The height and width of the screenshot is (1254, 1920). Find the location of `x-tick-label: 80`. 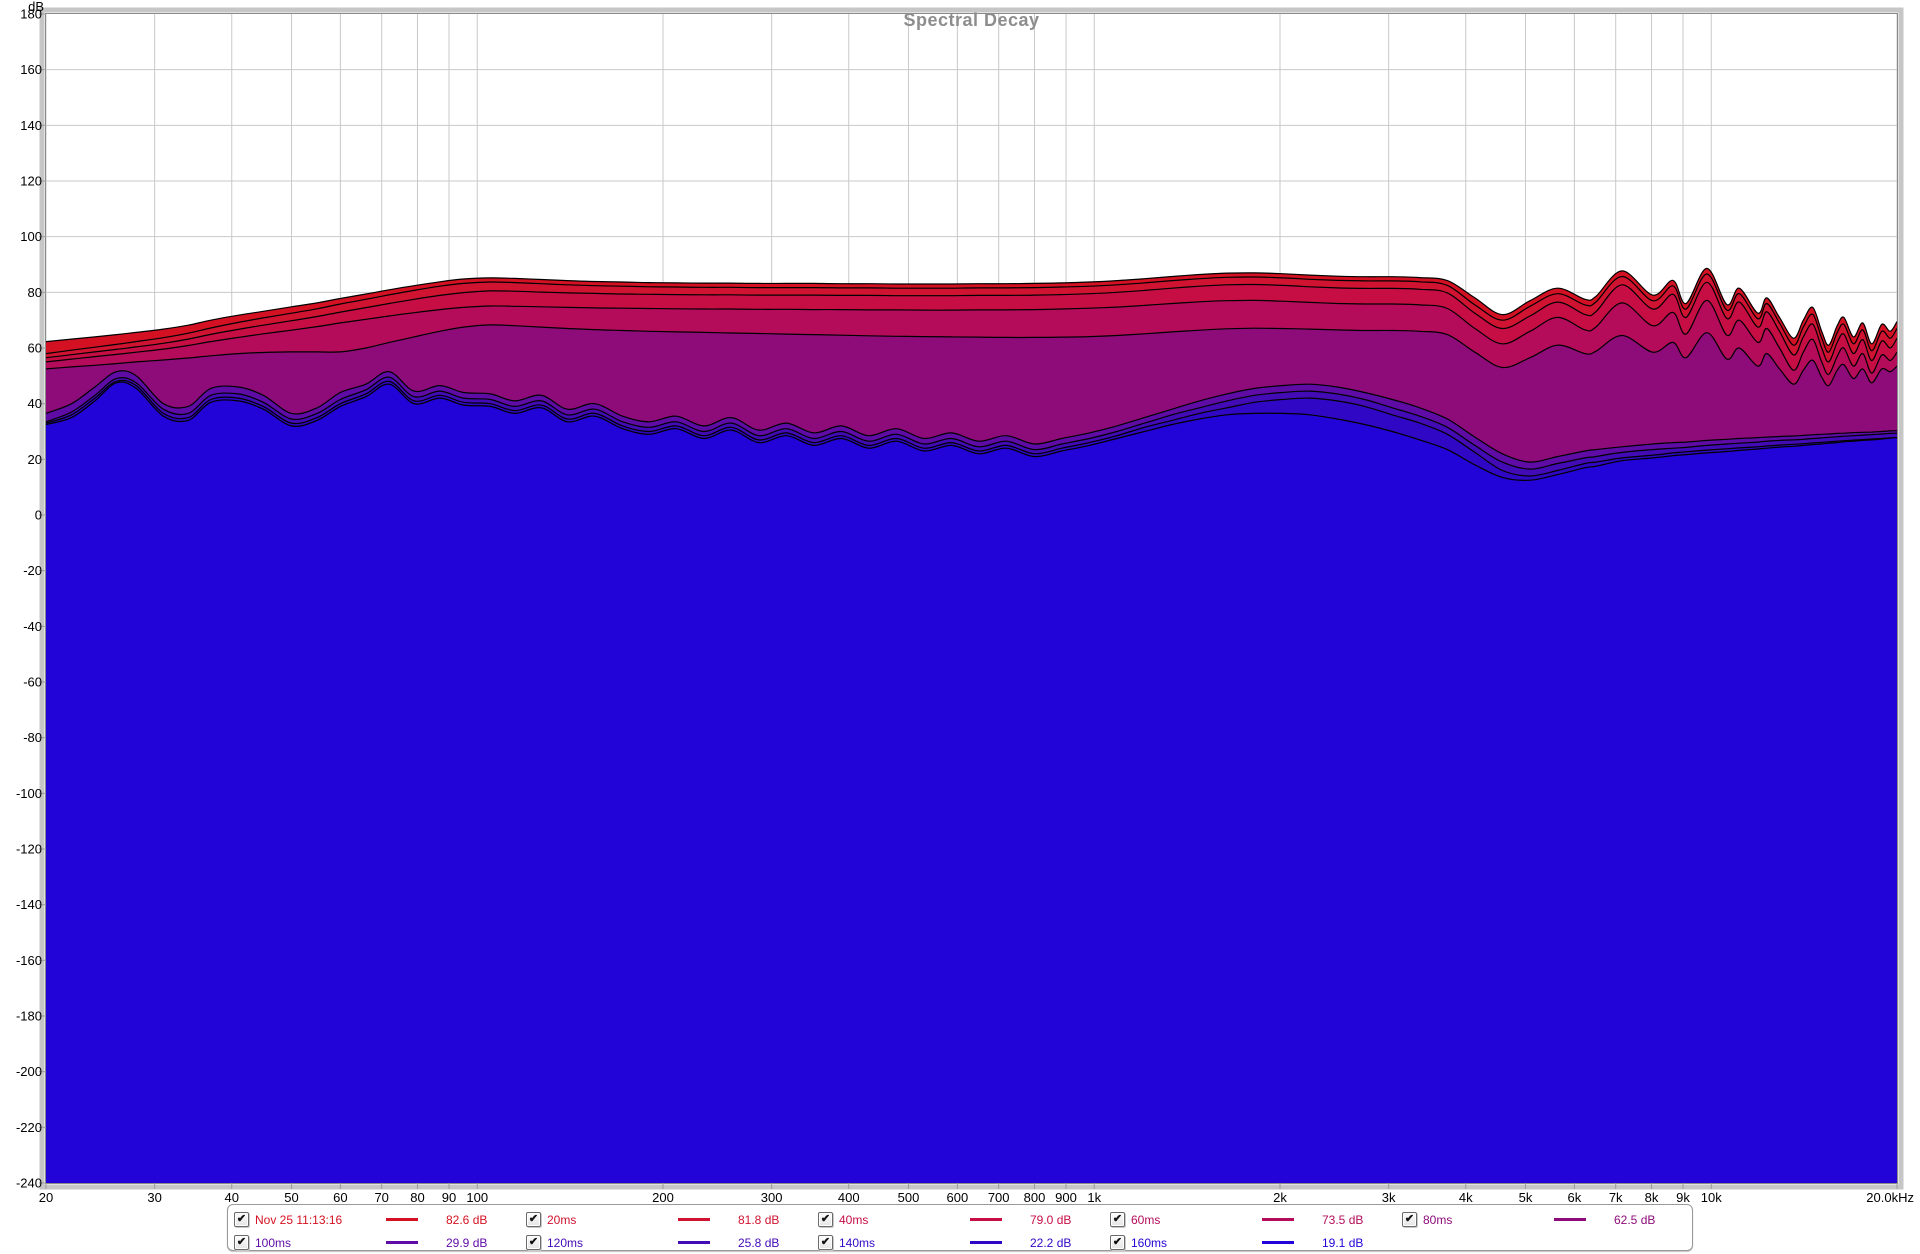

x-tick-label: 80 is located at coordinates (417, 1197).